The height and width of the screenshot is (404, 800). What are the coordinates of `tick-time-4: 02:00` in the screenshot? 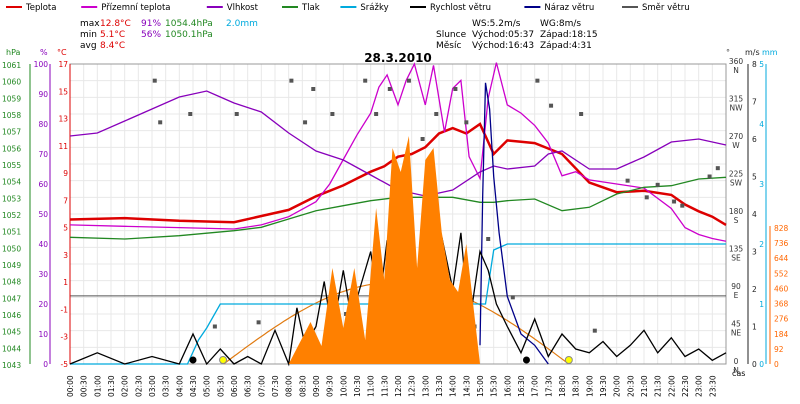 It's located at (125, 386).